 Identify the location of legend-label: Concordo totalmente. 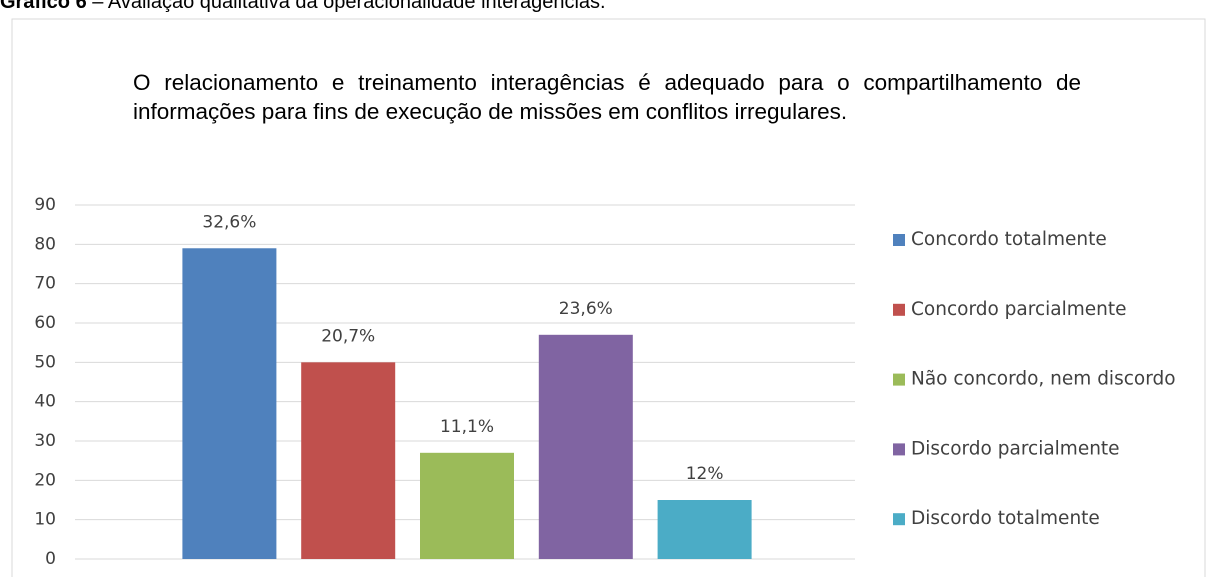
(1009, 239).